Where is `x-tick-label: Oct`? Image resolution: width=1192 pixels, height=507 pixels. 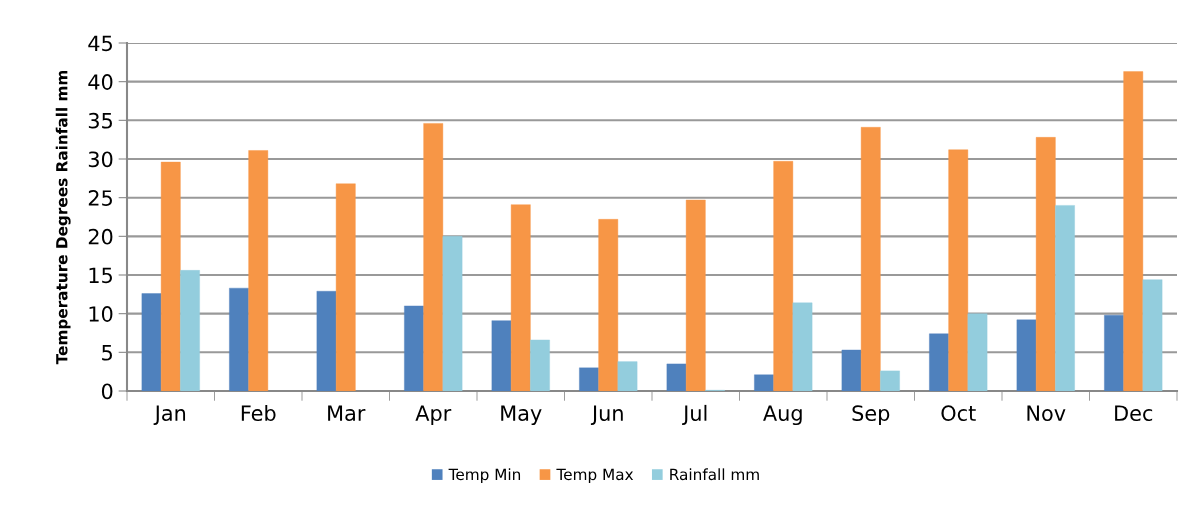 x-tick-label: Oct is located at coordinates (958, 413).